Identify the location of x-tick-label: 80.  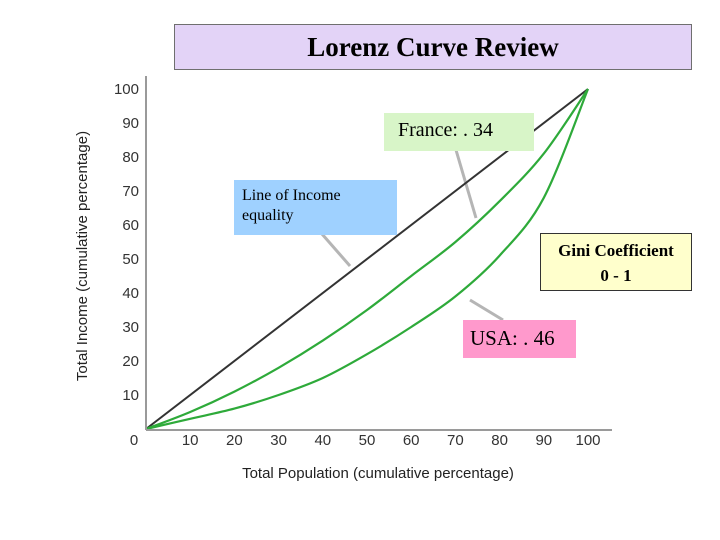
(499, 440).